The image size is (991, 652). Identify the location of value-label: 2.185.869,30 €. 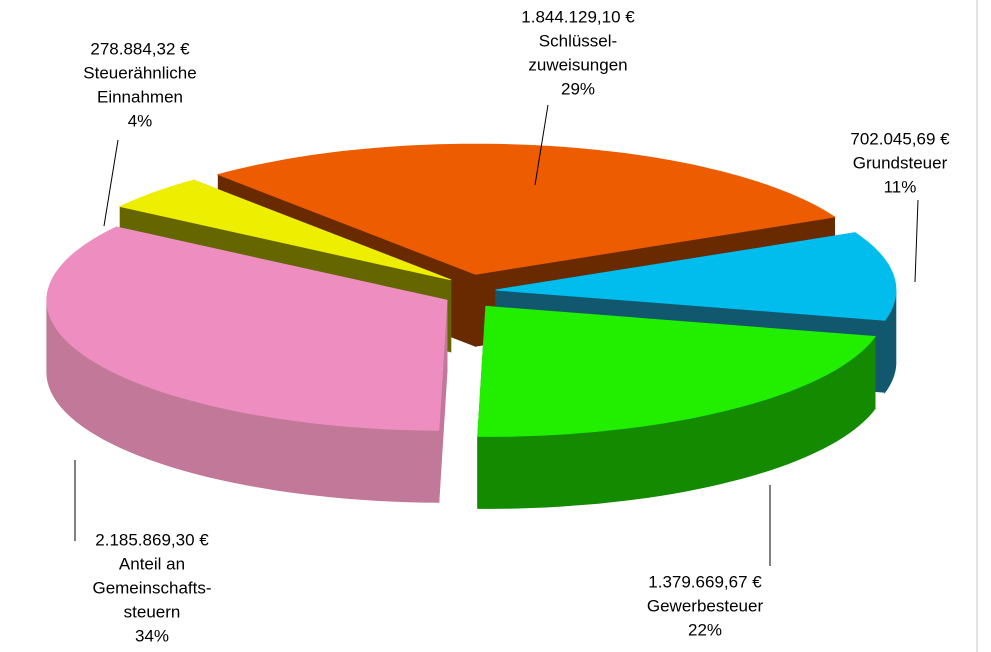
(152, 539).